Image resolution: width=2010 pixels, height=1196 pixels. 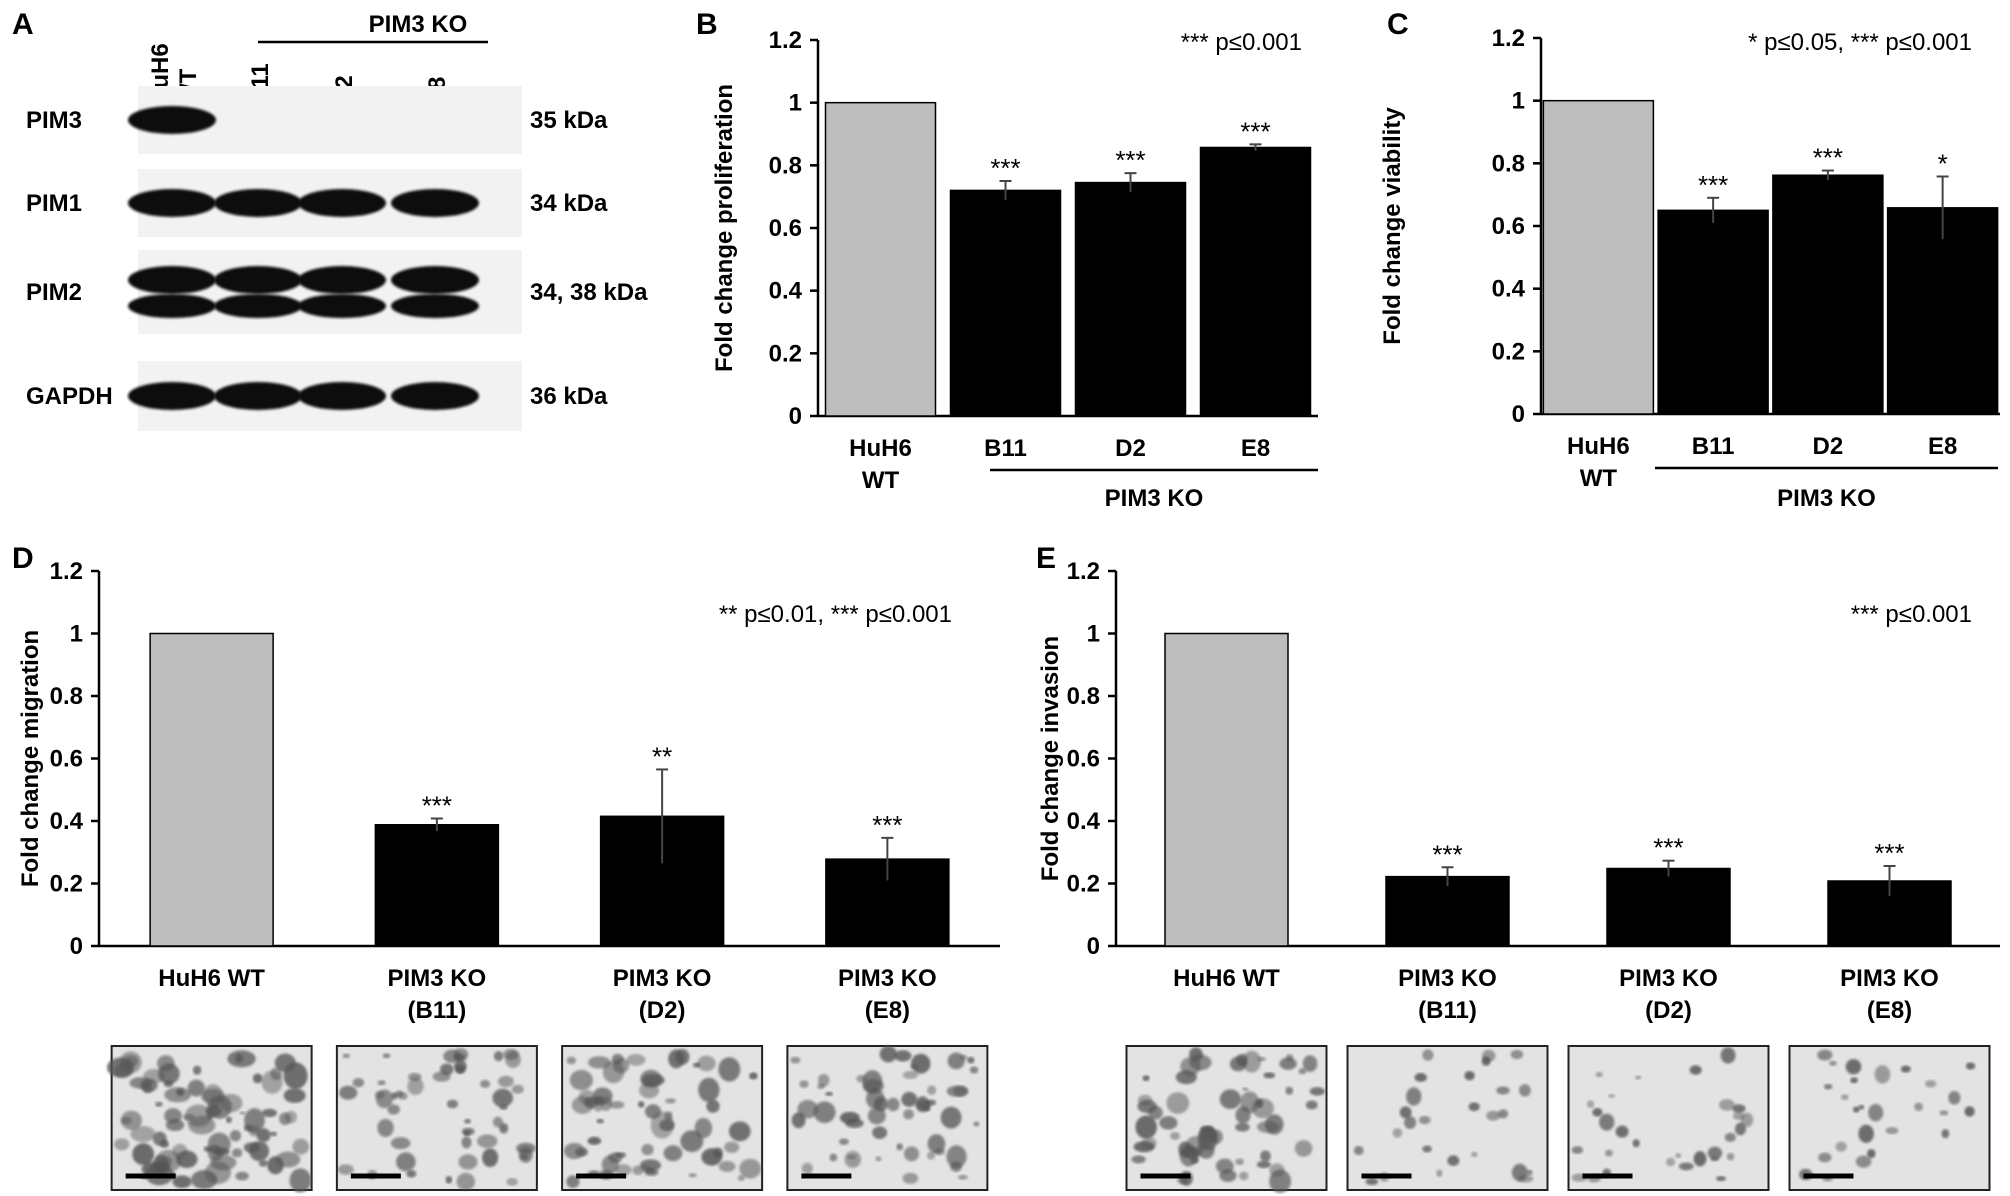 What do you see at coordinates (1130, 448) in the screenshot?
I see `category-label: D2` at bounding box center [1130, 448].